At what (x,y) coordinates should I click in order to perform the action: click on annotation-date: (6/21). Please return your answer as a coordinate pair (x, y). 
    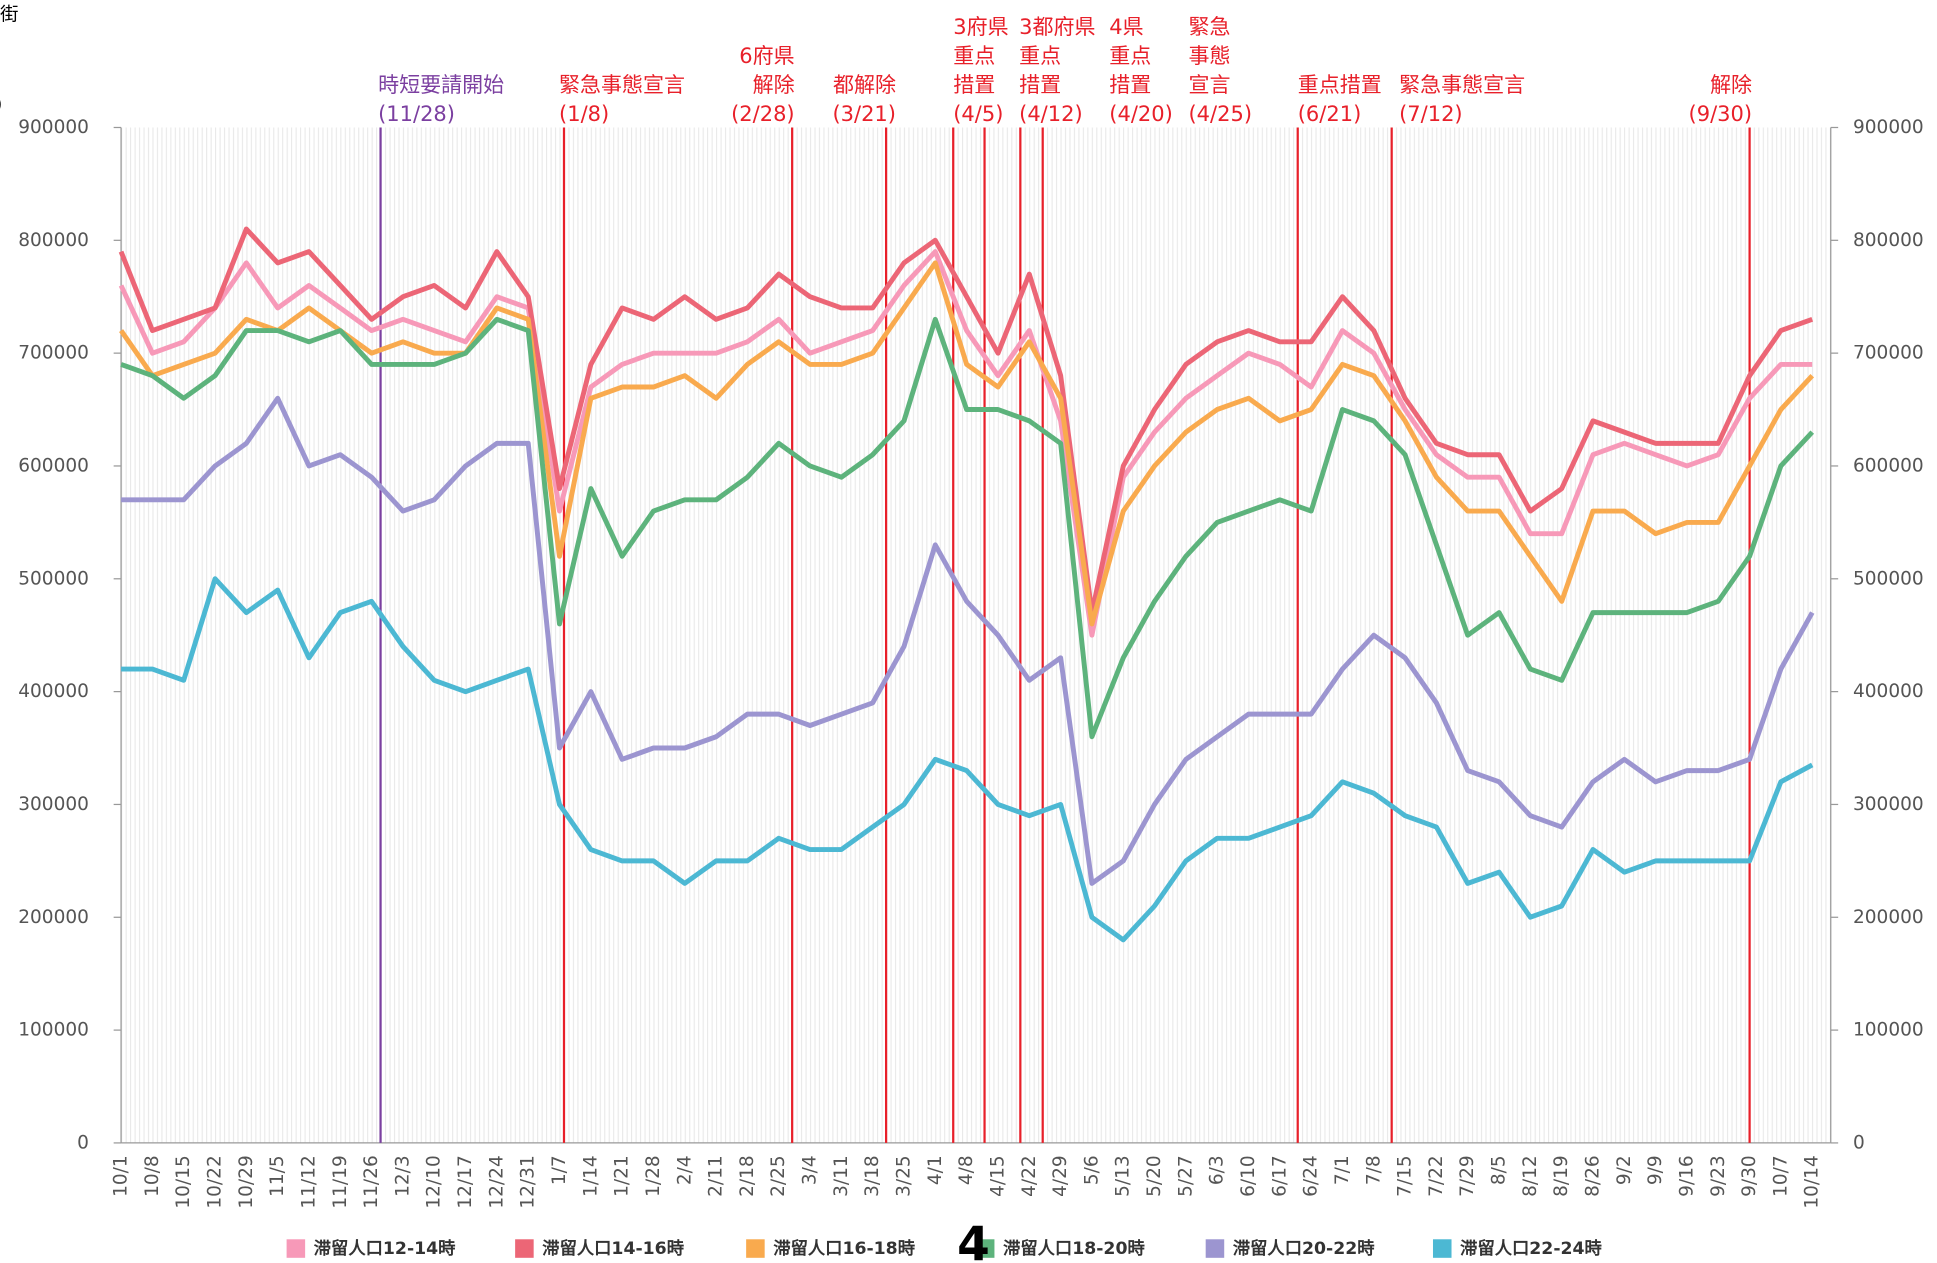
    Looking at the image, I should click on (1330, 114).